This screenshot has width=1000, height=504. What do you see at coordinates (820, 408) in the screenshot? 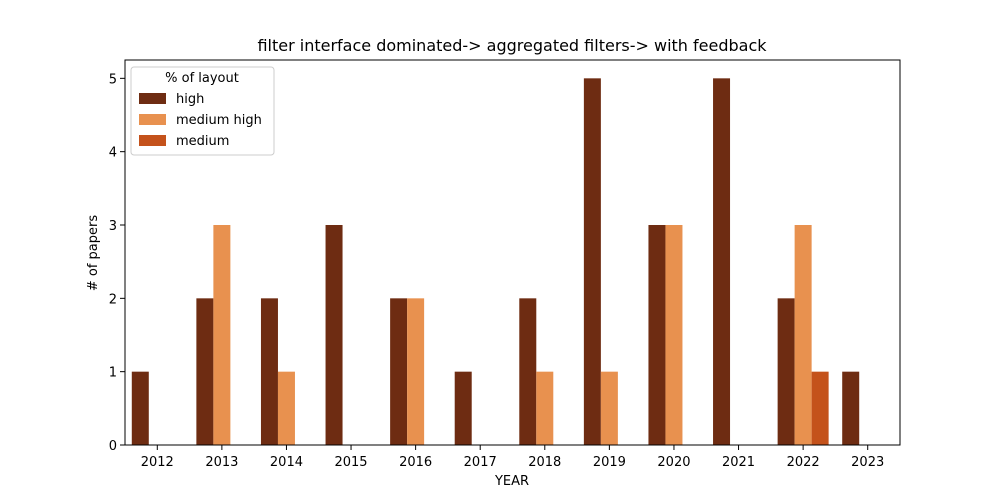
I see `bar-medium-2022` at bounding box center [820, 408].